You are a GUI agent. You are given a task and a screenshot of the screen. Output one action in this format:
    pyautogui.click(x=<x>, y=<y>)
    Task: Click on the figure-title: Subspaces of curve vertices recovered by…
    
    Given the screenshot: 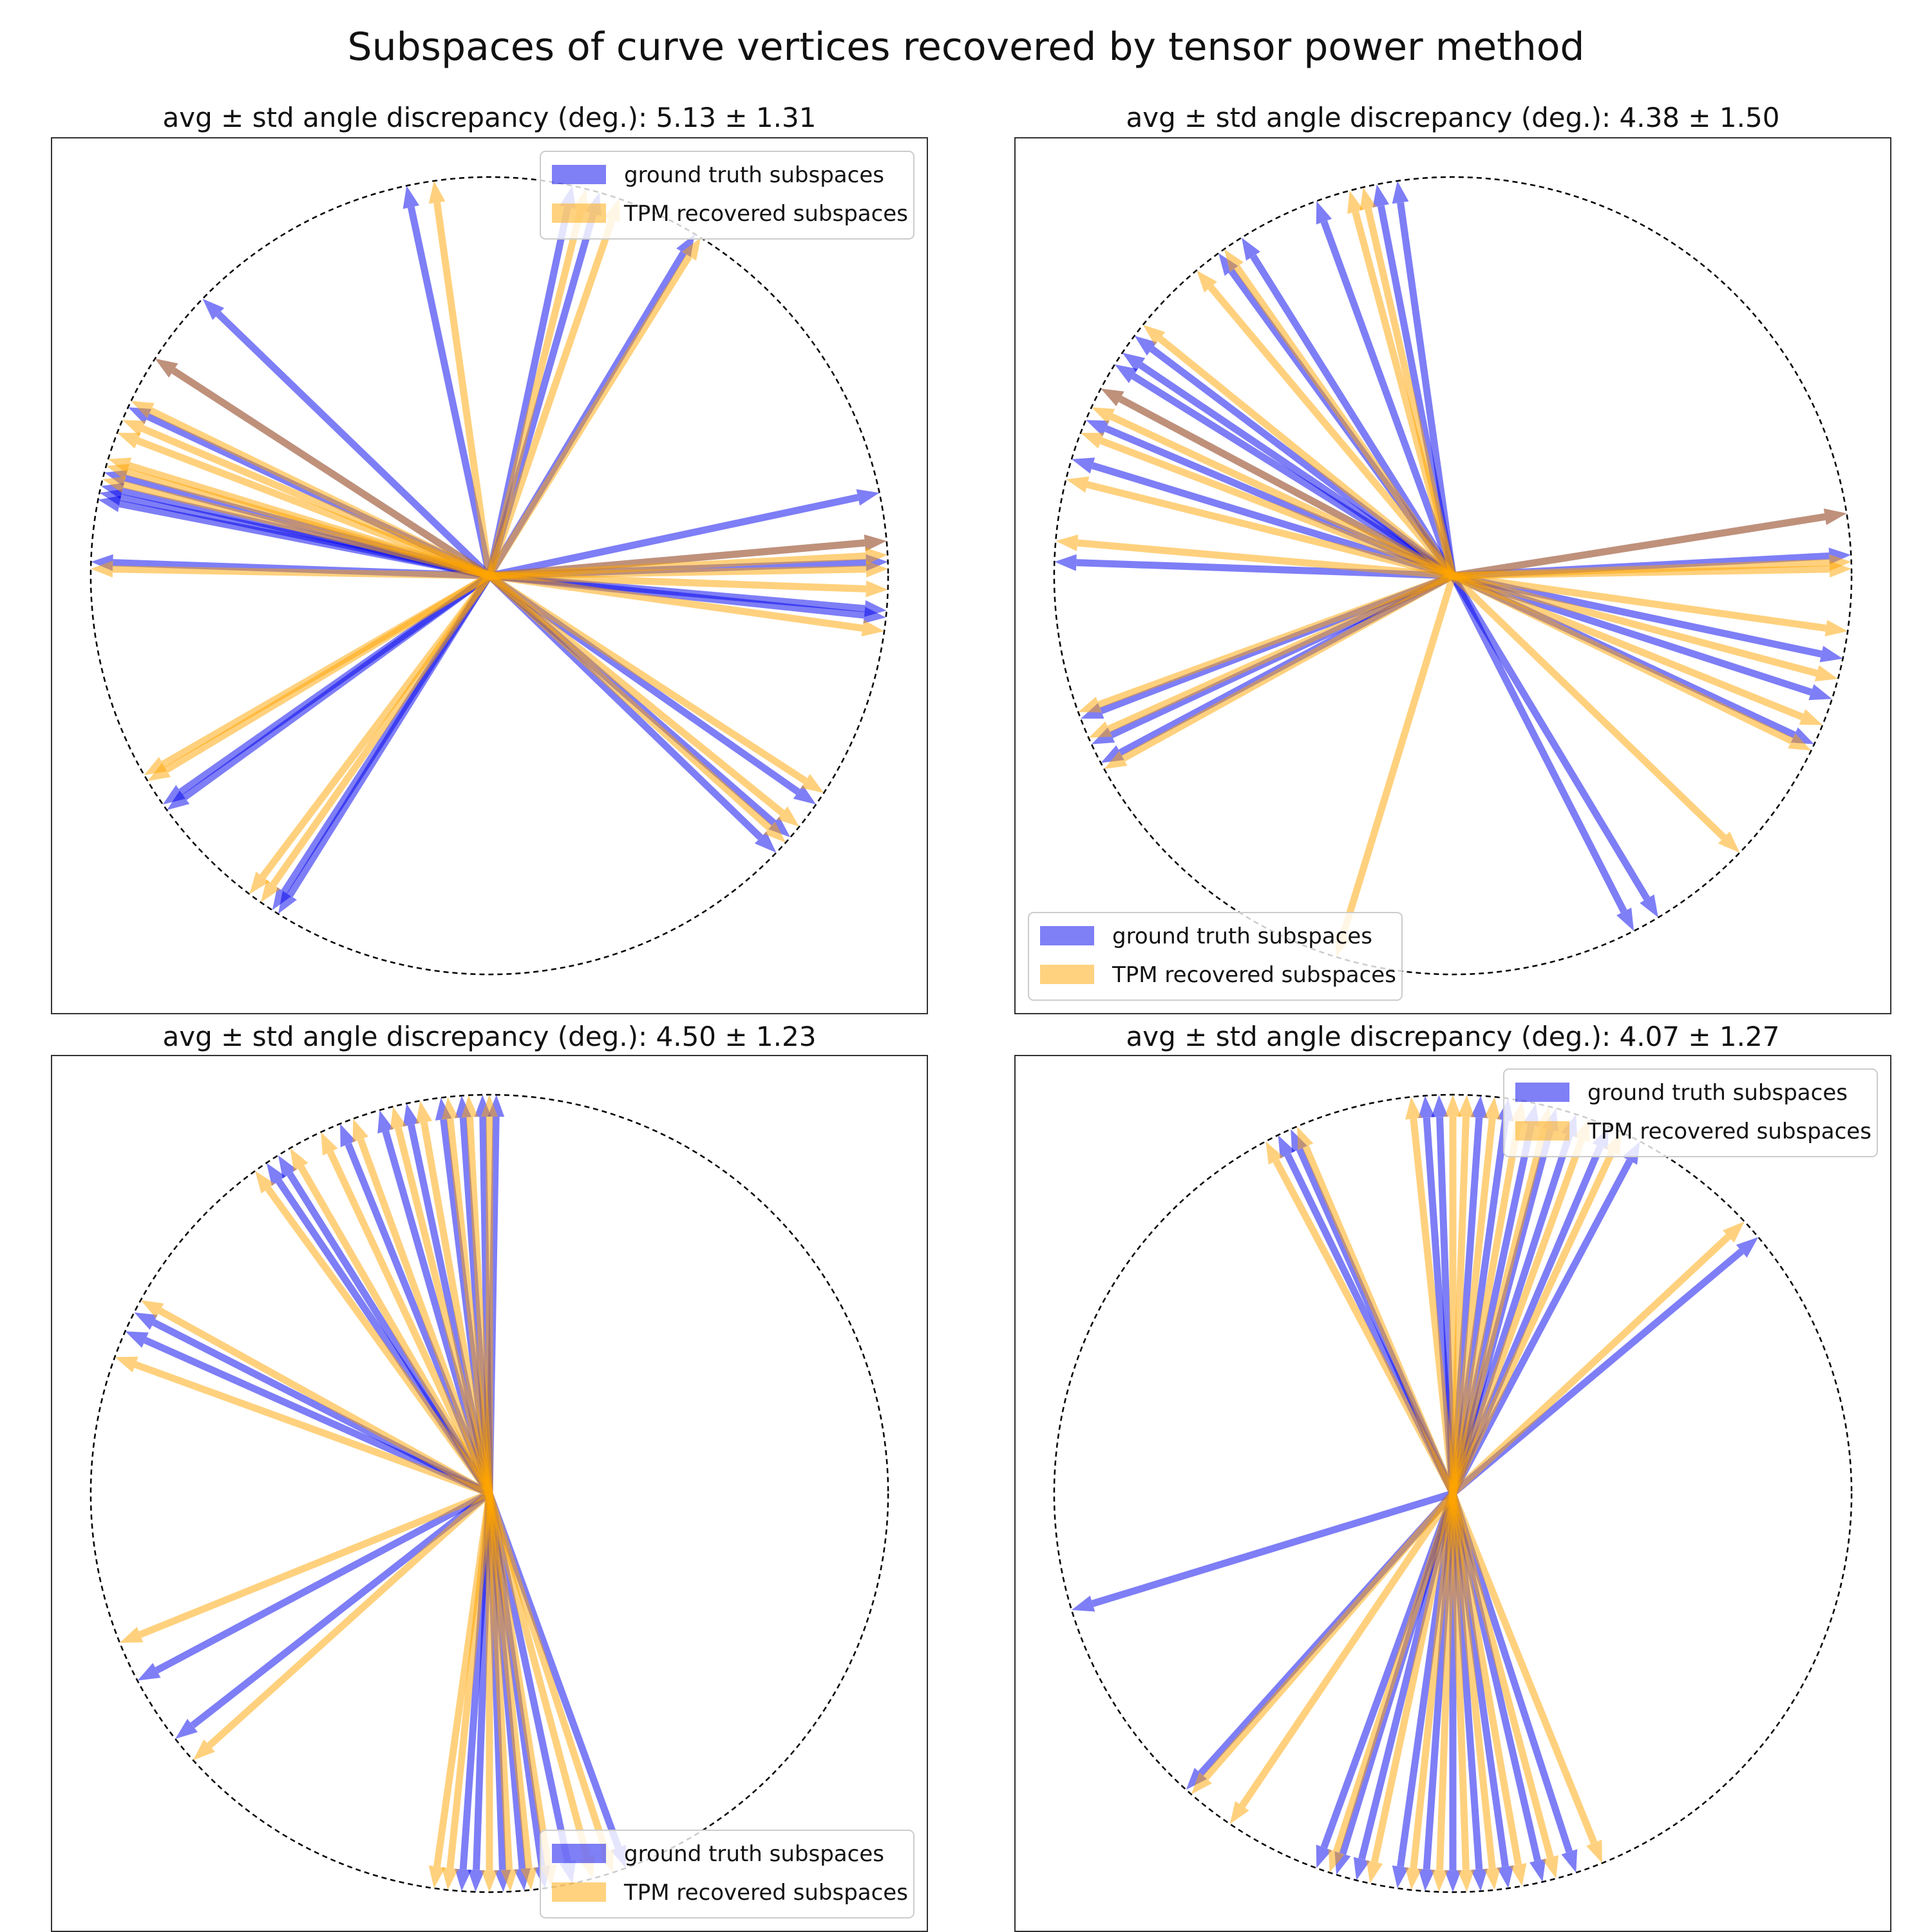 What is the action you would take?
    pyautogui.click(x=966, y=47)
    